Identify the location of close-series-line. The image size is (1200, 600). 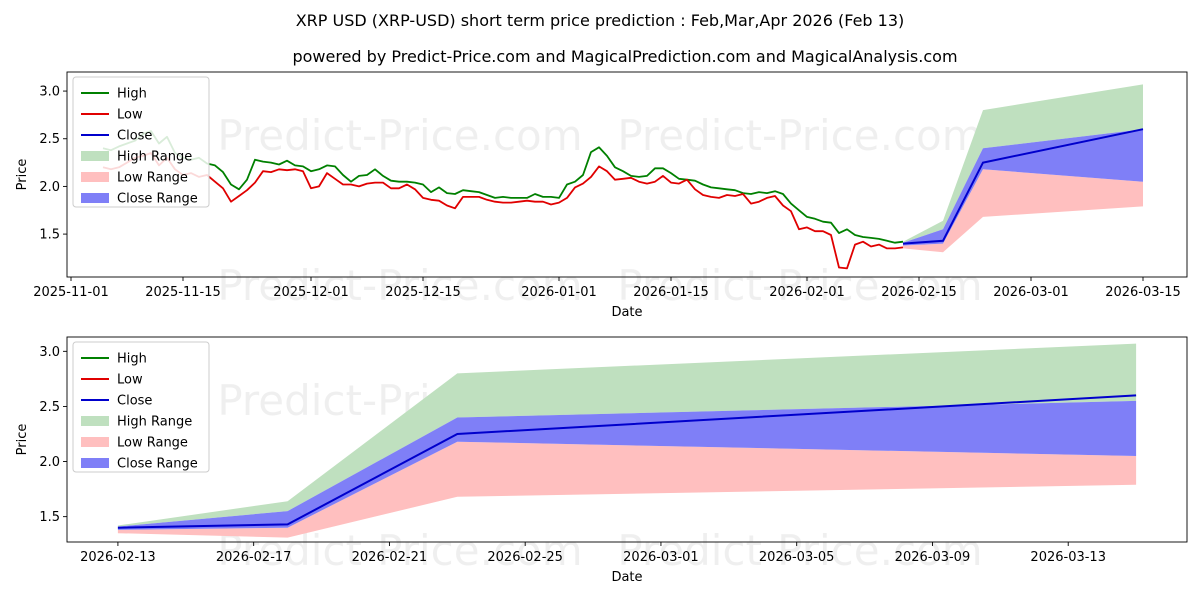
(1023, 186).